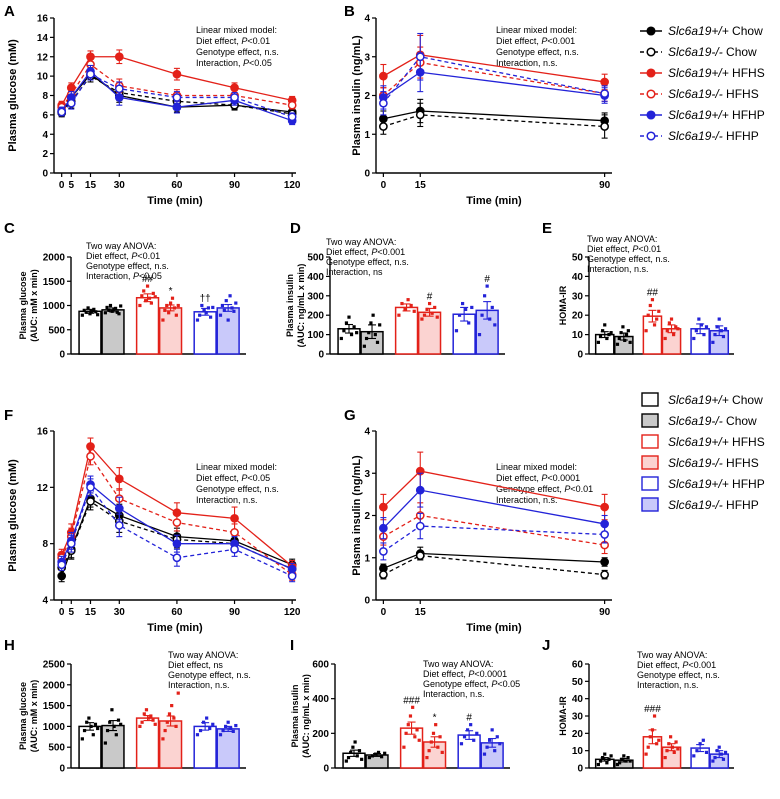 The image size is (780, 799). I want to click on significance-mark: ###, so click(411, 700).